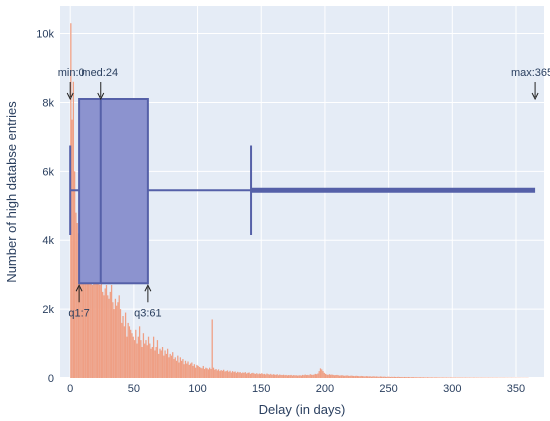  I want to click on annotation-arrowhead, so click(148, 288).